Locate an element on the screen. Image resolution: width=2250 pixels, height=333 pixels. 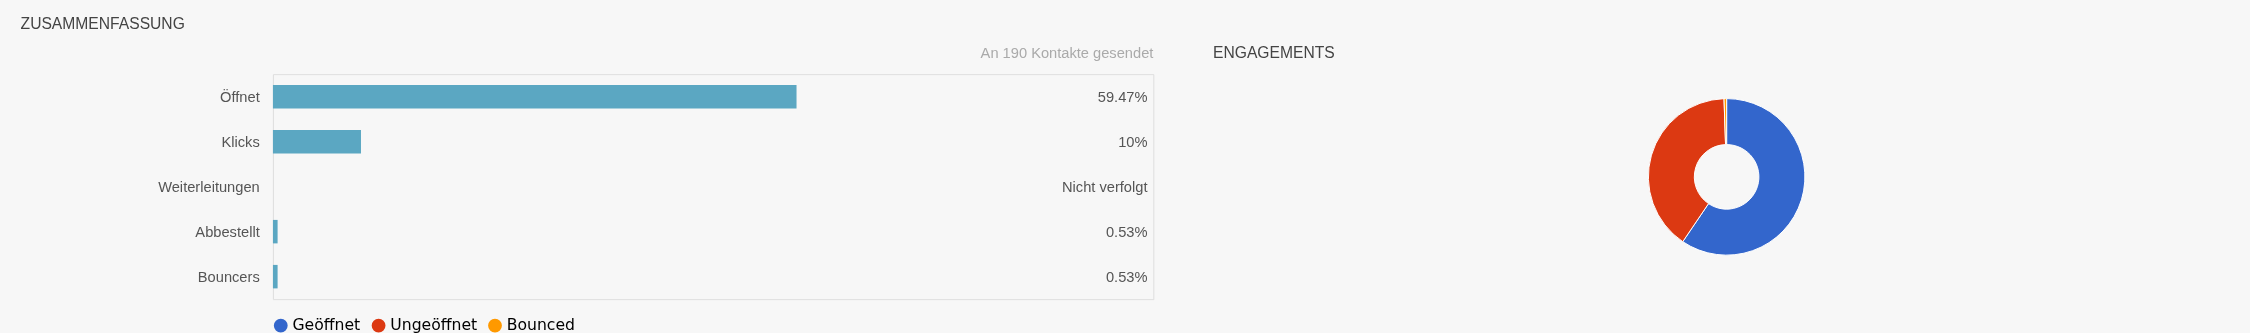
data-label: 59.47% is located at coordinates (1122, 96).